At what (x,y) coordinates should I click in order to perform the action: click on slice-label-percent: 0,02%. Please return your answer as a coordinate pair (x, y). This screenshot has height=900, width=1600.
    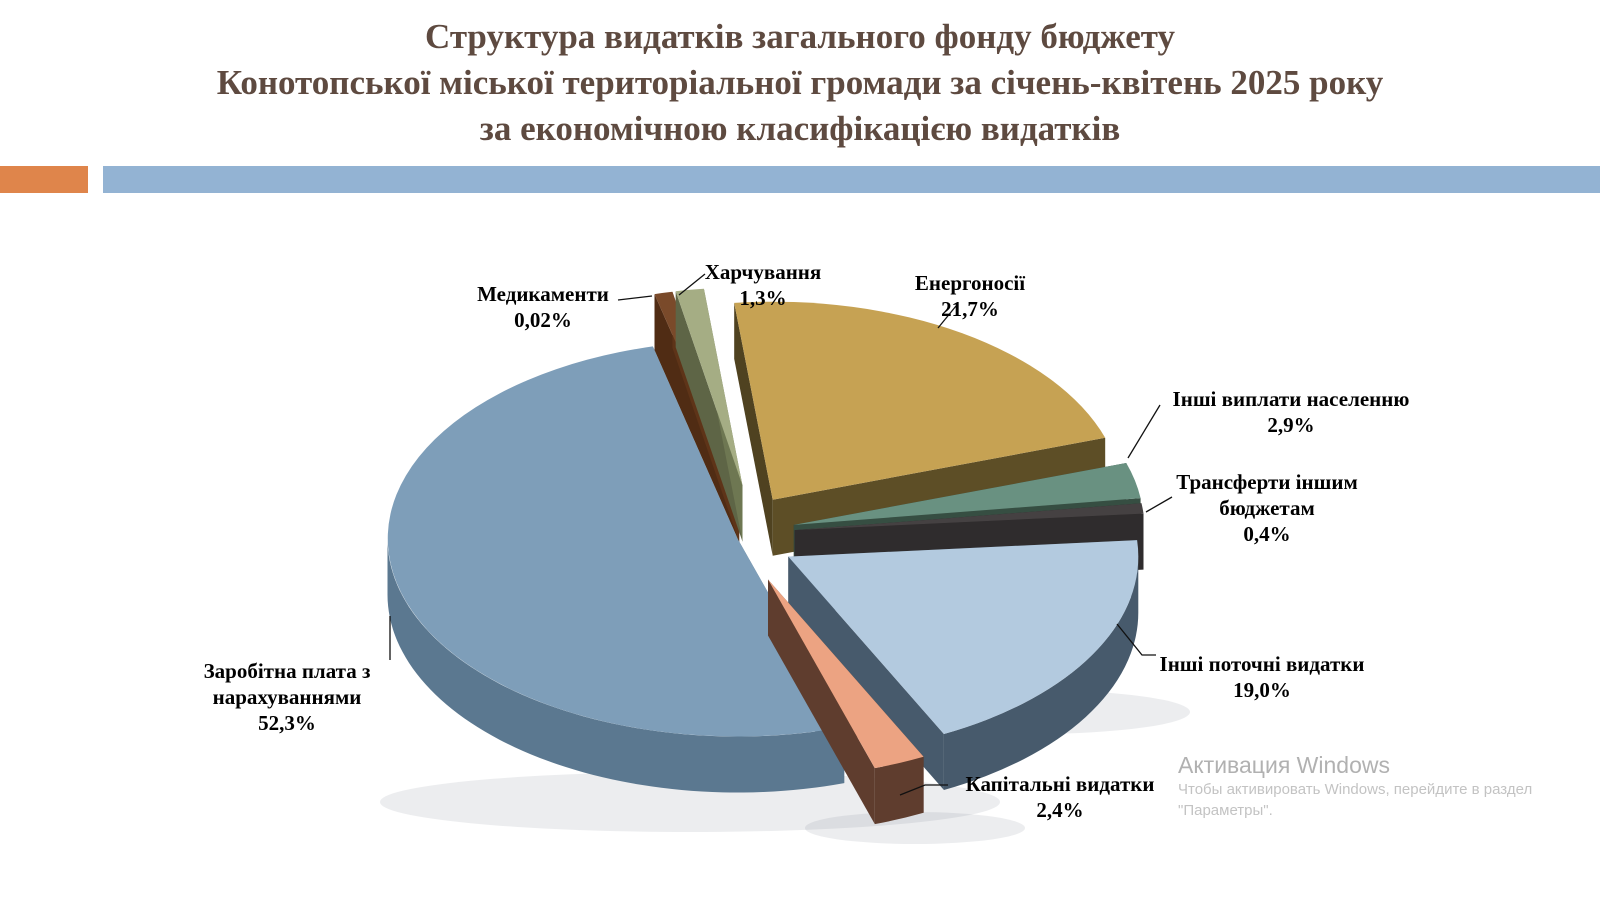
    Looking at the image, I should click on (543, 320).